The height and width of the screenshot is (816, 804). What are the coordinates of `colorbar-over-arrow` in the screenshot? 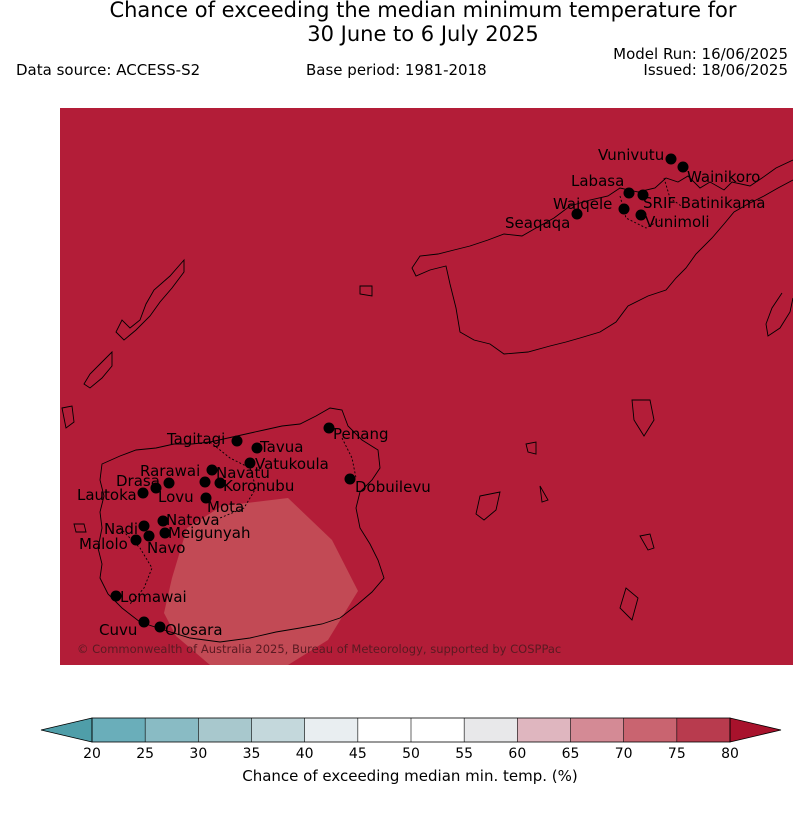 It's located at (755, 730).